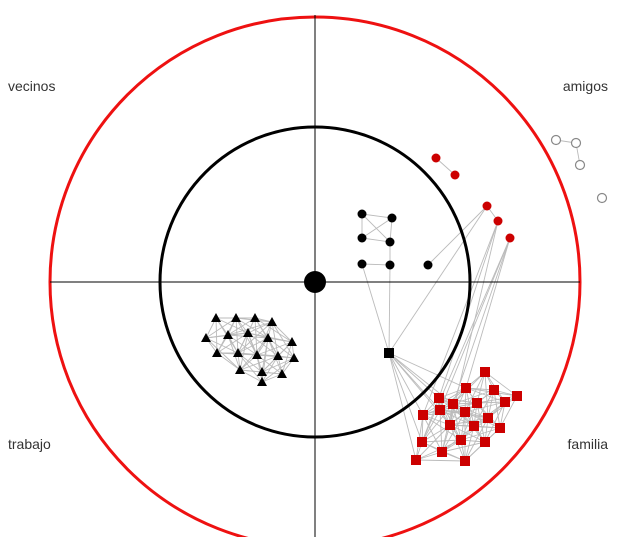 Image resolution: width=620 pixels, height=542 pixels. Describe the element at coordinates (389, 353) in the screenshot. I see `family-hub-node` at that location.